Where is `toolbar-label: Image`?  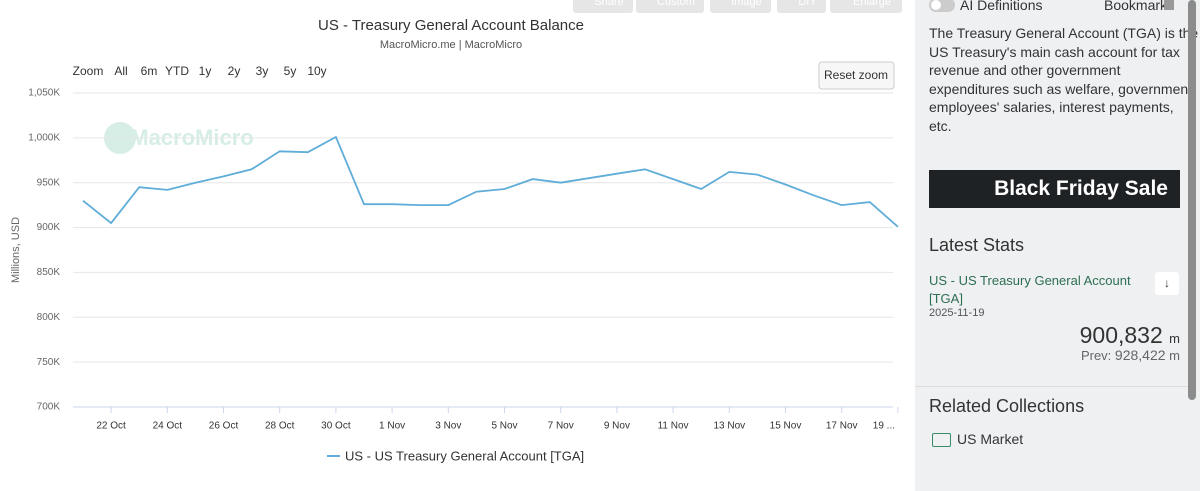
toolbar-label: Image is located at coordinates (746, 4).